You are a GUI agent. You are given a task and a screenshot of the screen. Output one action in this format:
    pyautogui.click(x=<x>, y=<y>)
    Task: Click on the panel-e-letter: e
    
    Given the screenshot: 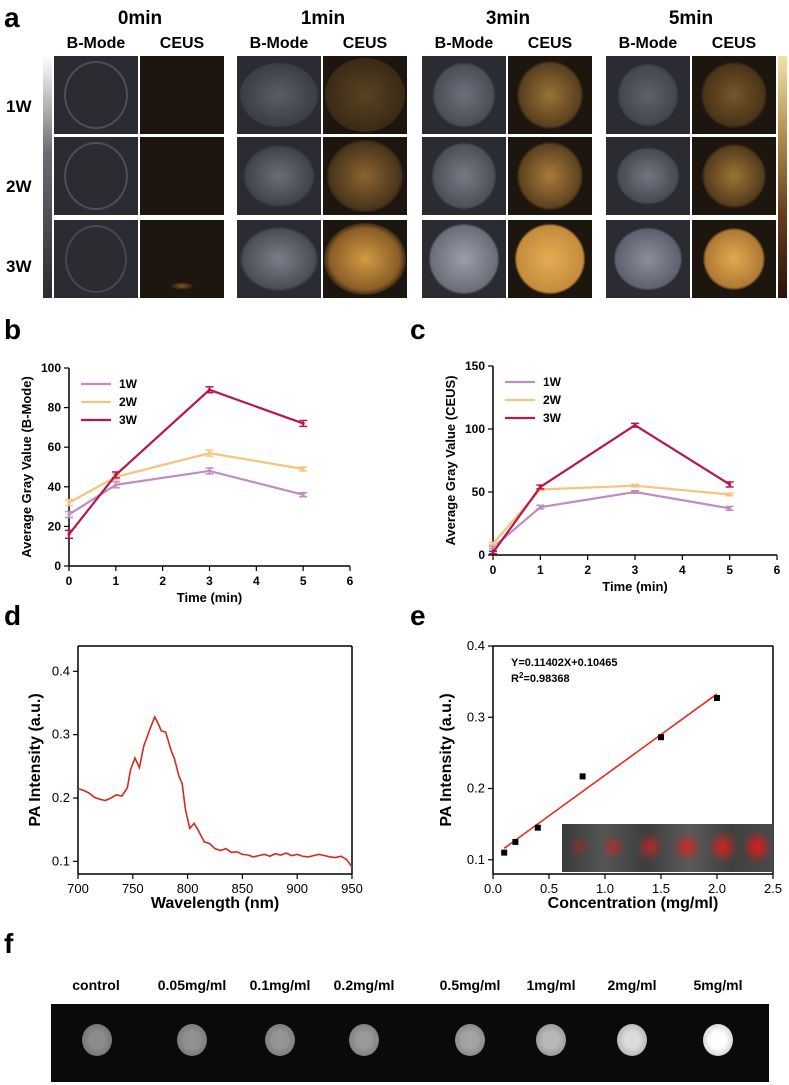 What is the action you would take?
    pyautogui.click(x=418, y=615)
    